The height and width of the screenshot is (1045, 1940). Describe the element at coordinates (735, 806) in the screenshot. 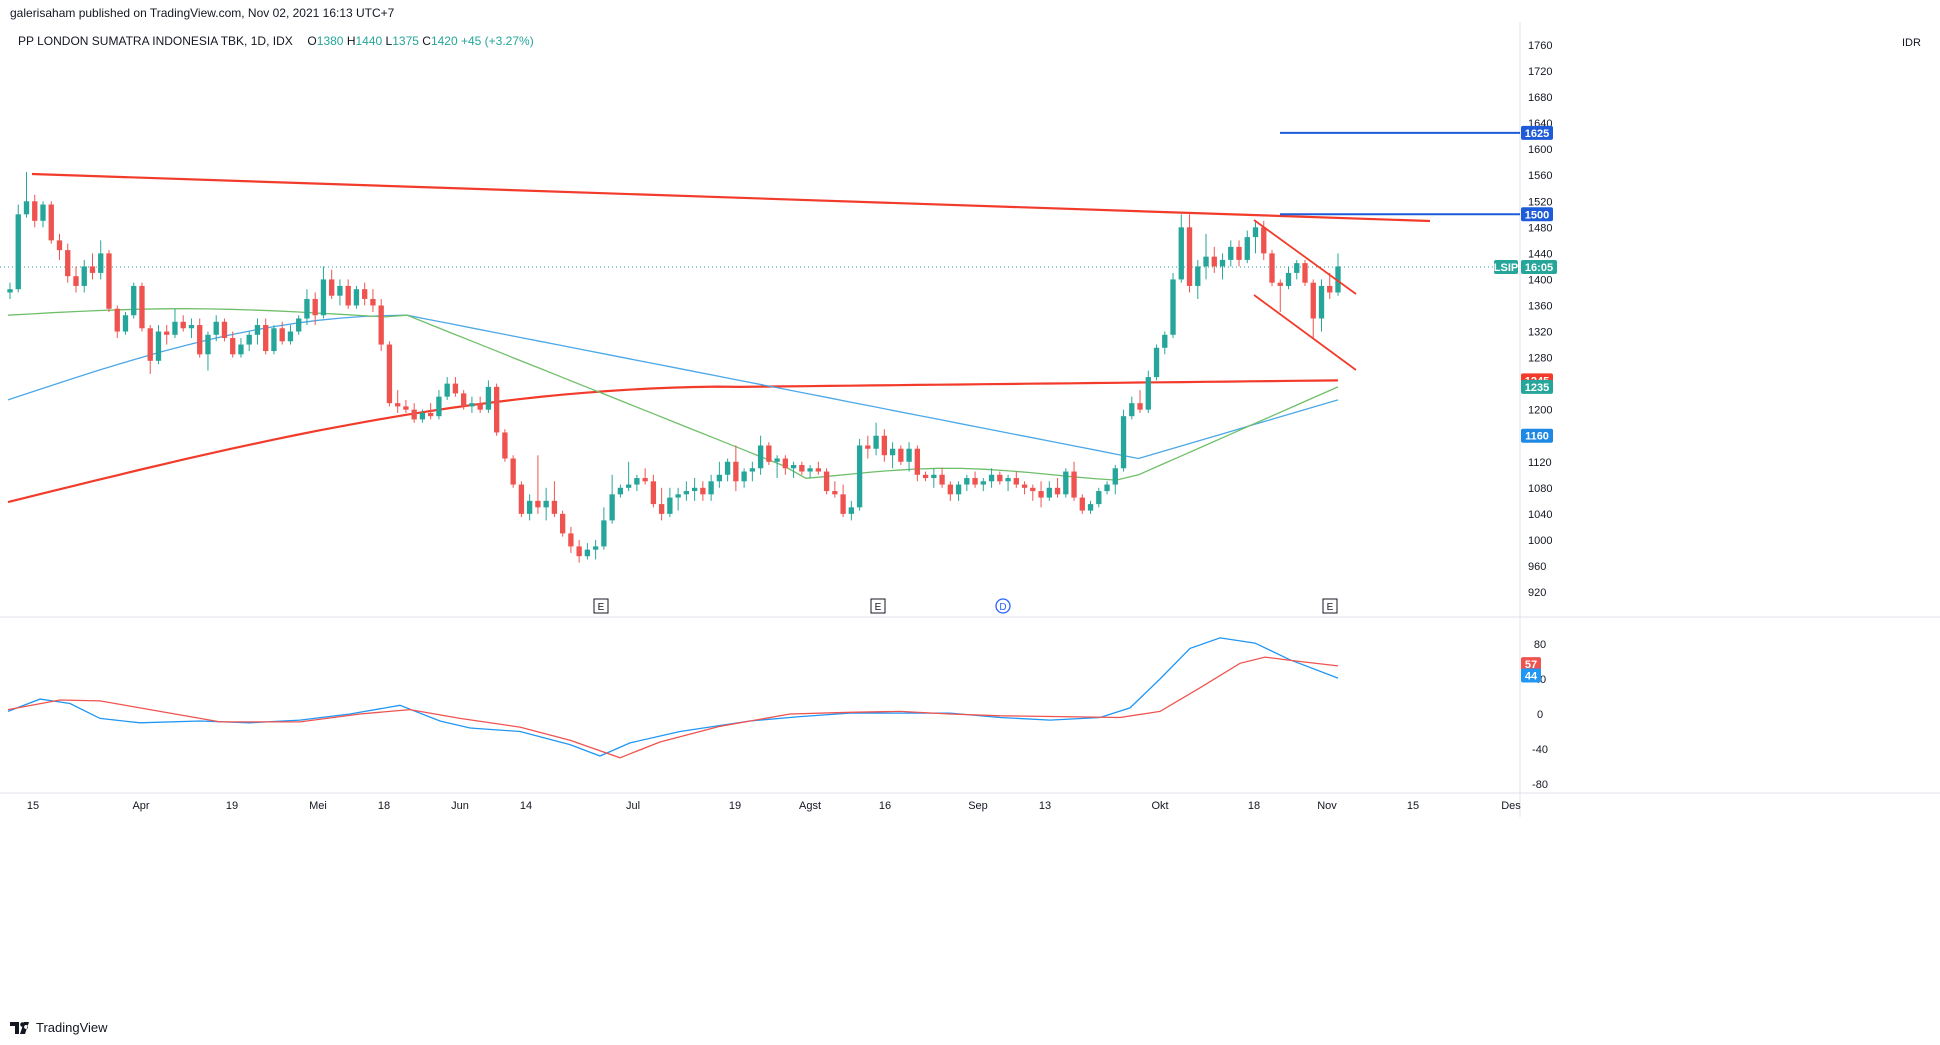

I see `time-tick-label: 19` at that location.